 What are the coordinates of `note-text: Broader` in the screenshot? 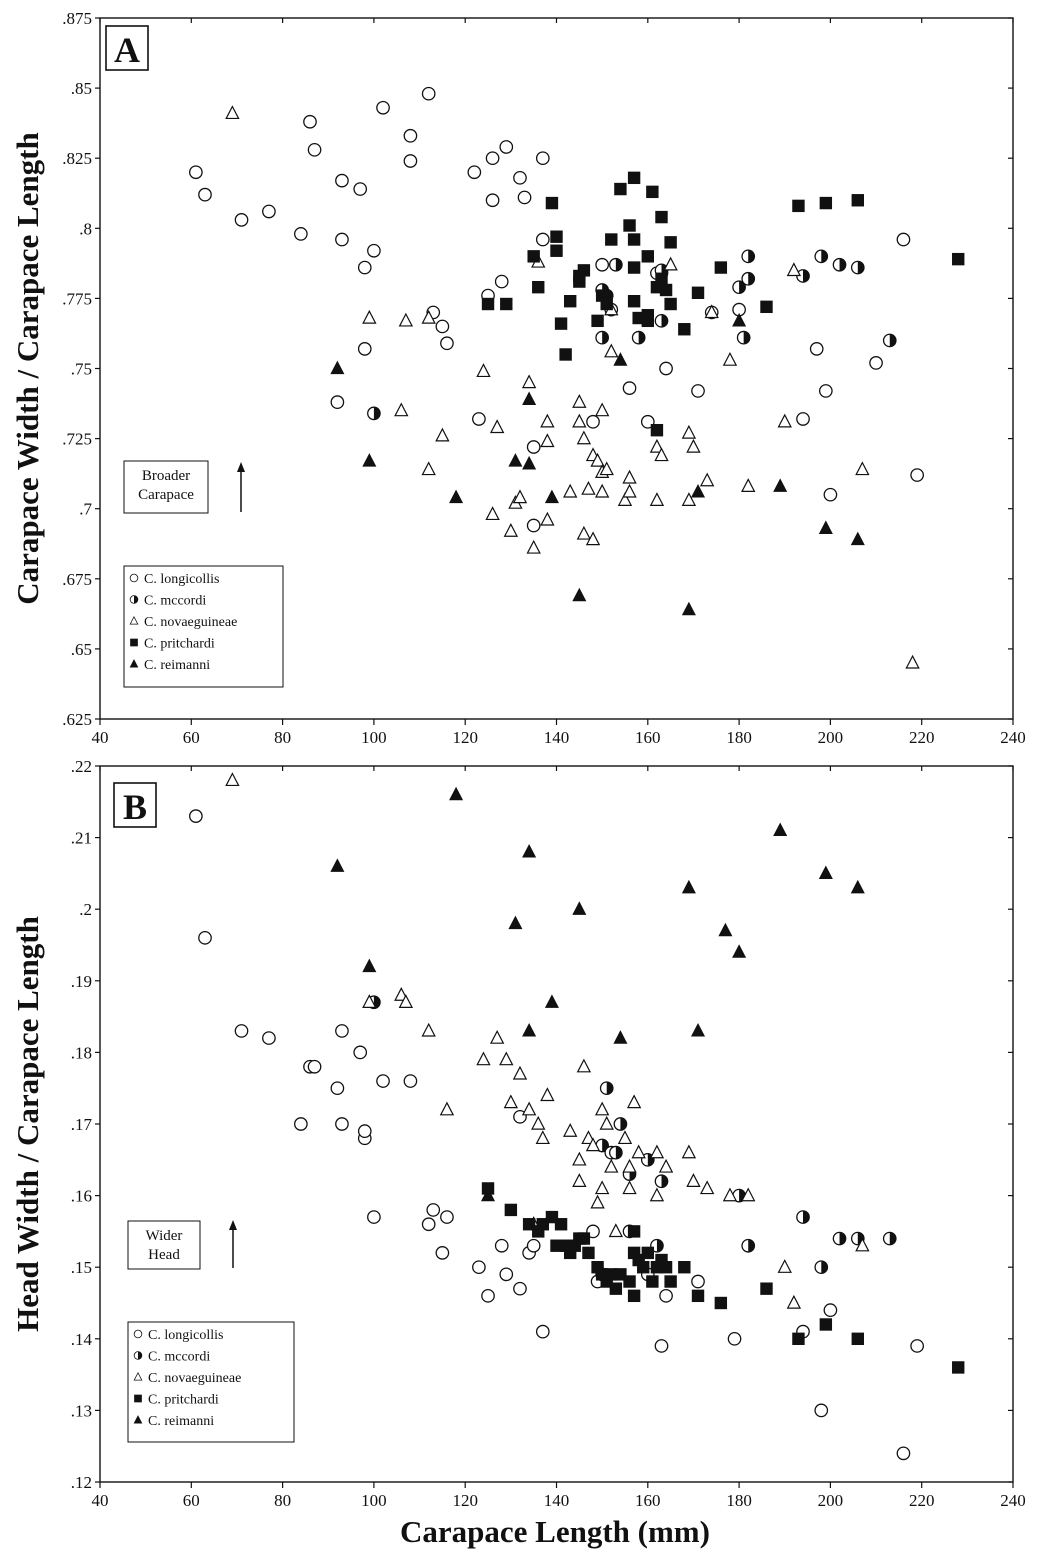 It's located at (166, 476).